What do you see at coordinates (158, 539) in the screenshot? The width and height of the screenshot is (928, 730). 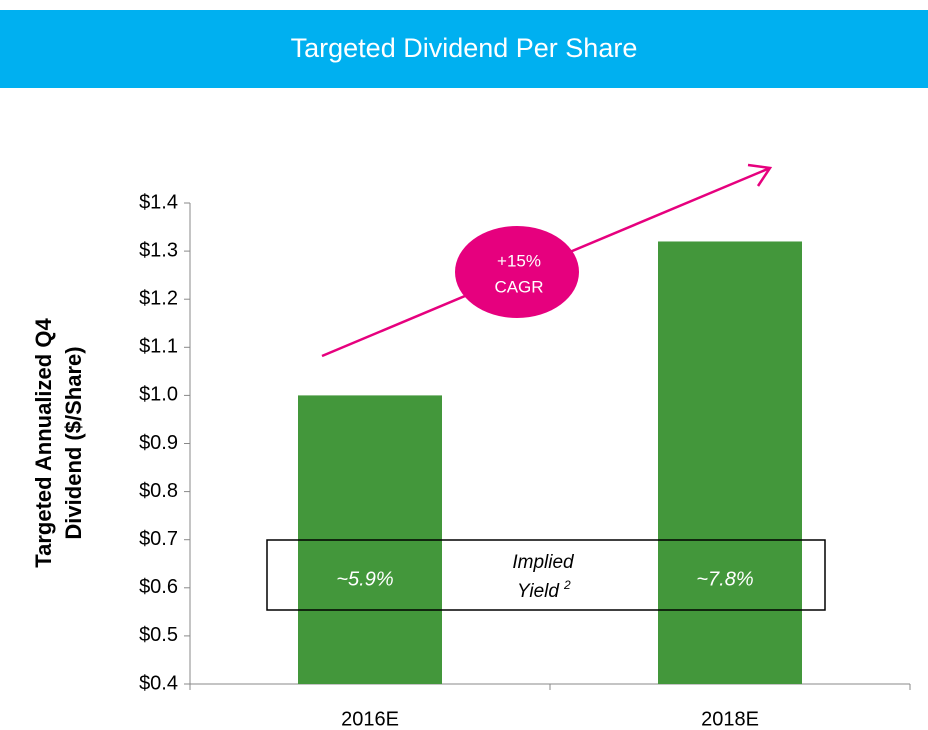 I see `y-tick-label: $0.7` at bounding box center [158, 539].